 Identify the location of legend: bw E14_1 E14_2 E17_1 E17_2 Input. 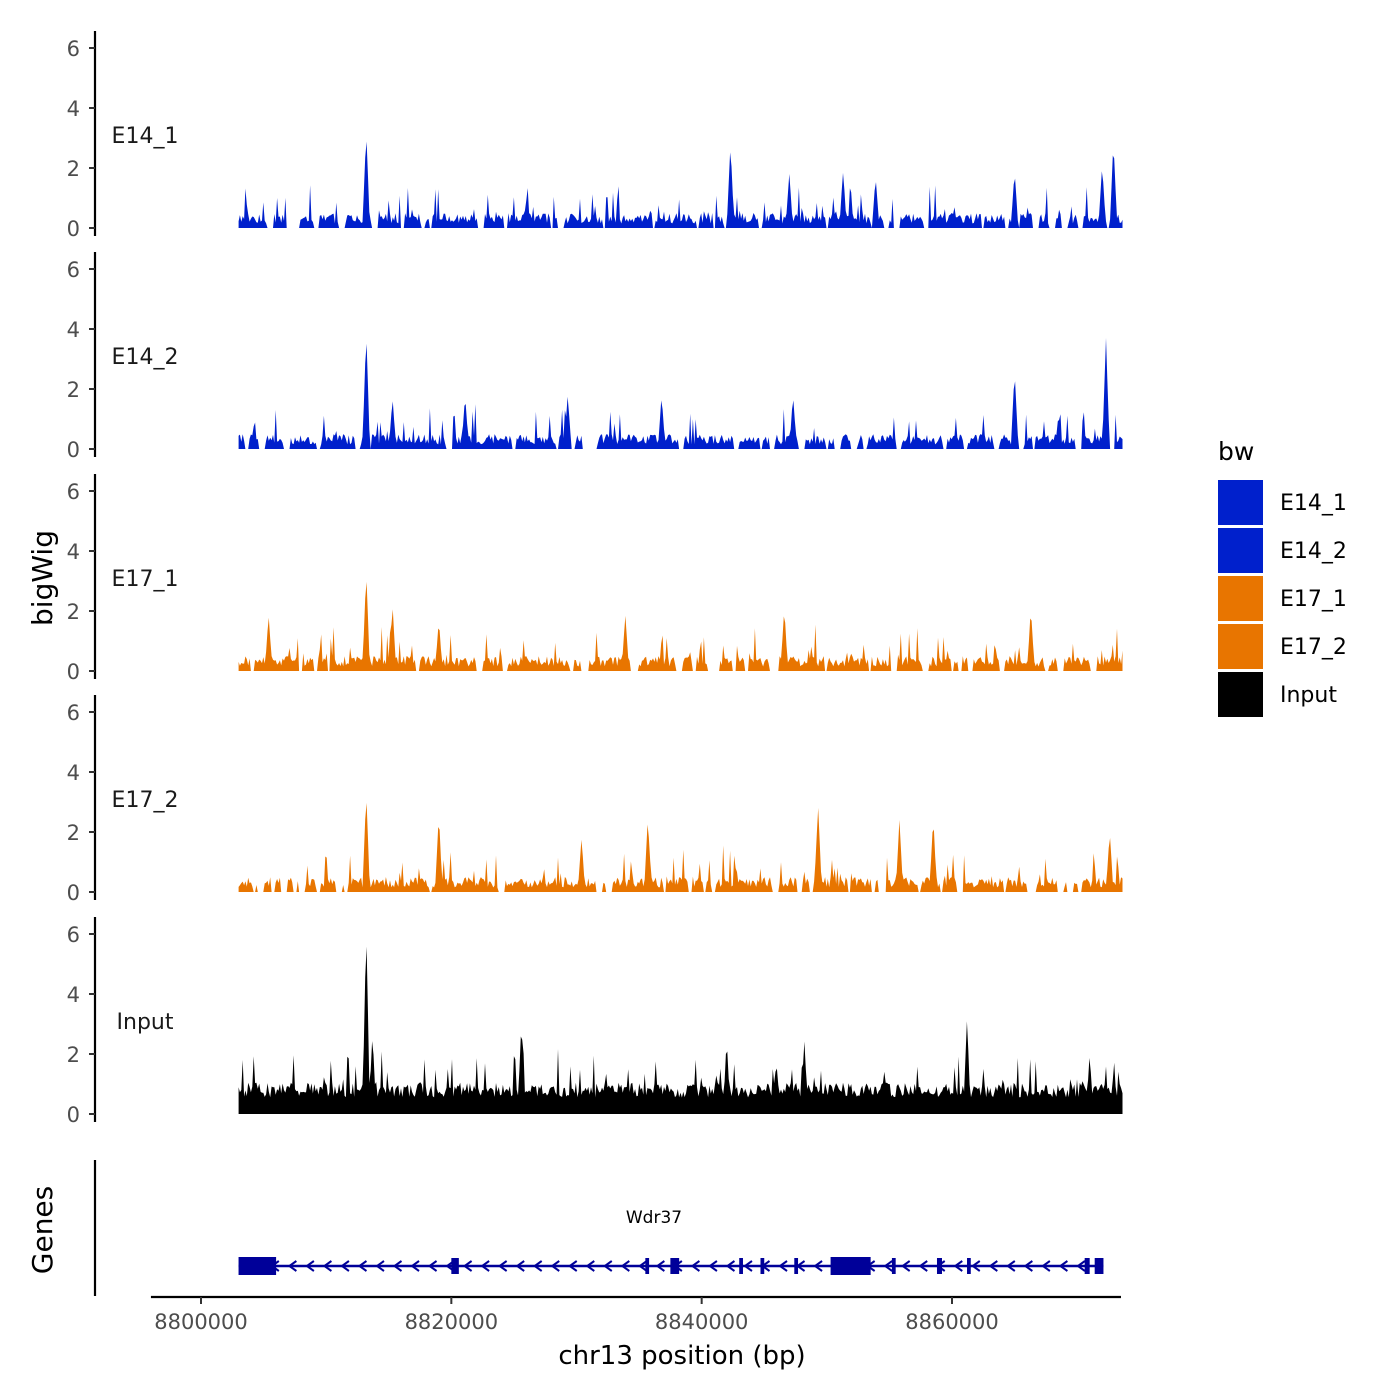
(1282, 577).